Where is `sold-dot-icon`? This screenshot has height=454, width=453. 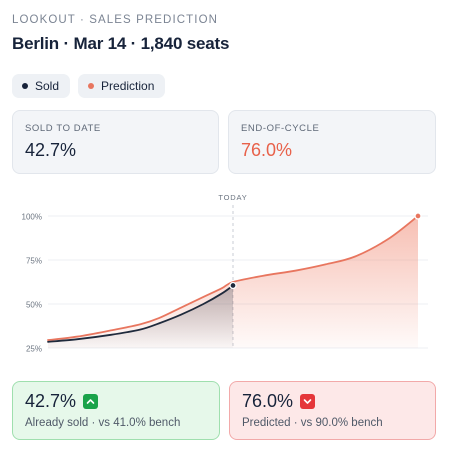 sold-dot-icon is located at coordinates (25, 86).